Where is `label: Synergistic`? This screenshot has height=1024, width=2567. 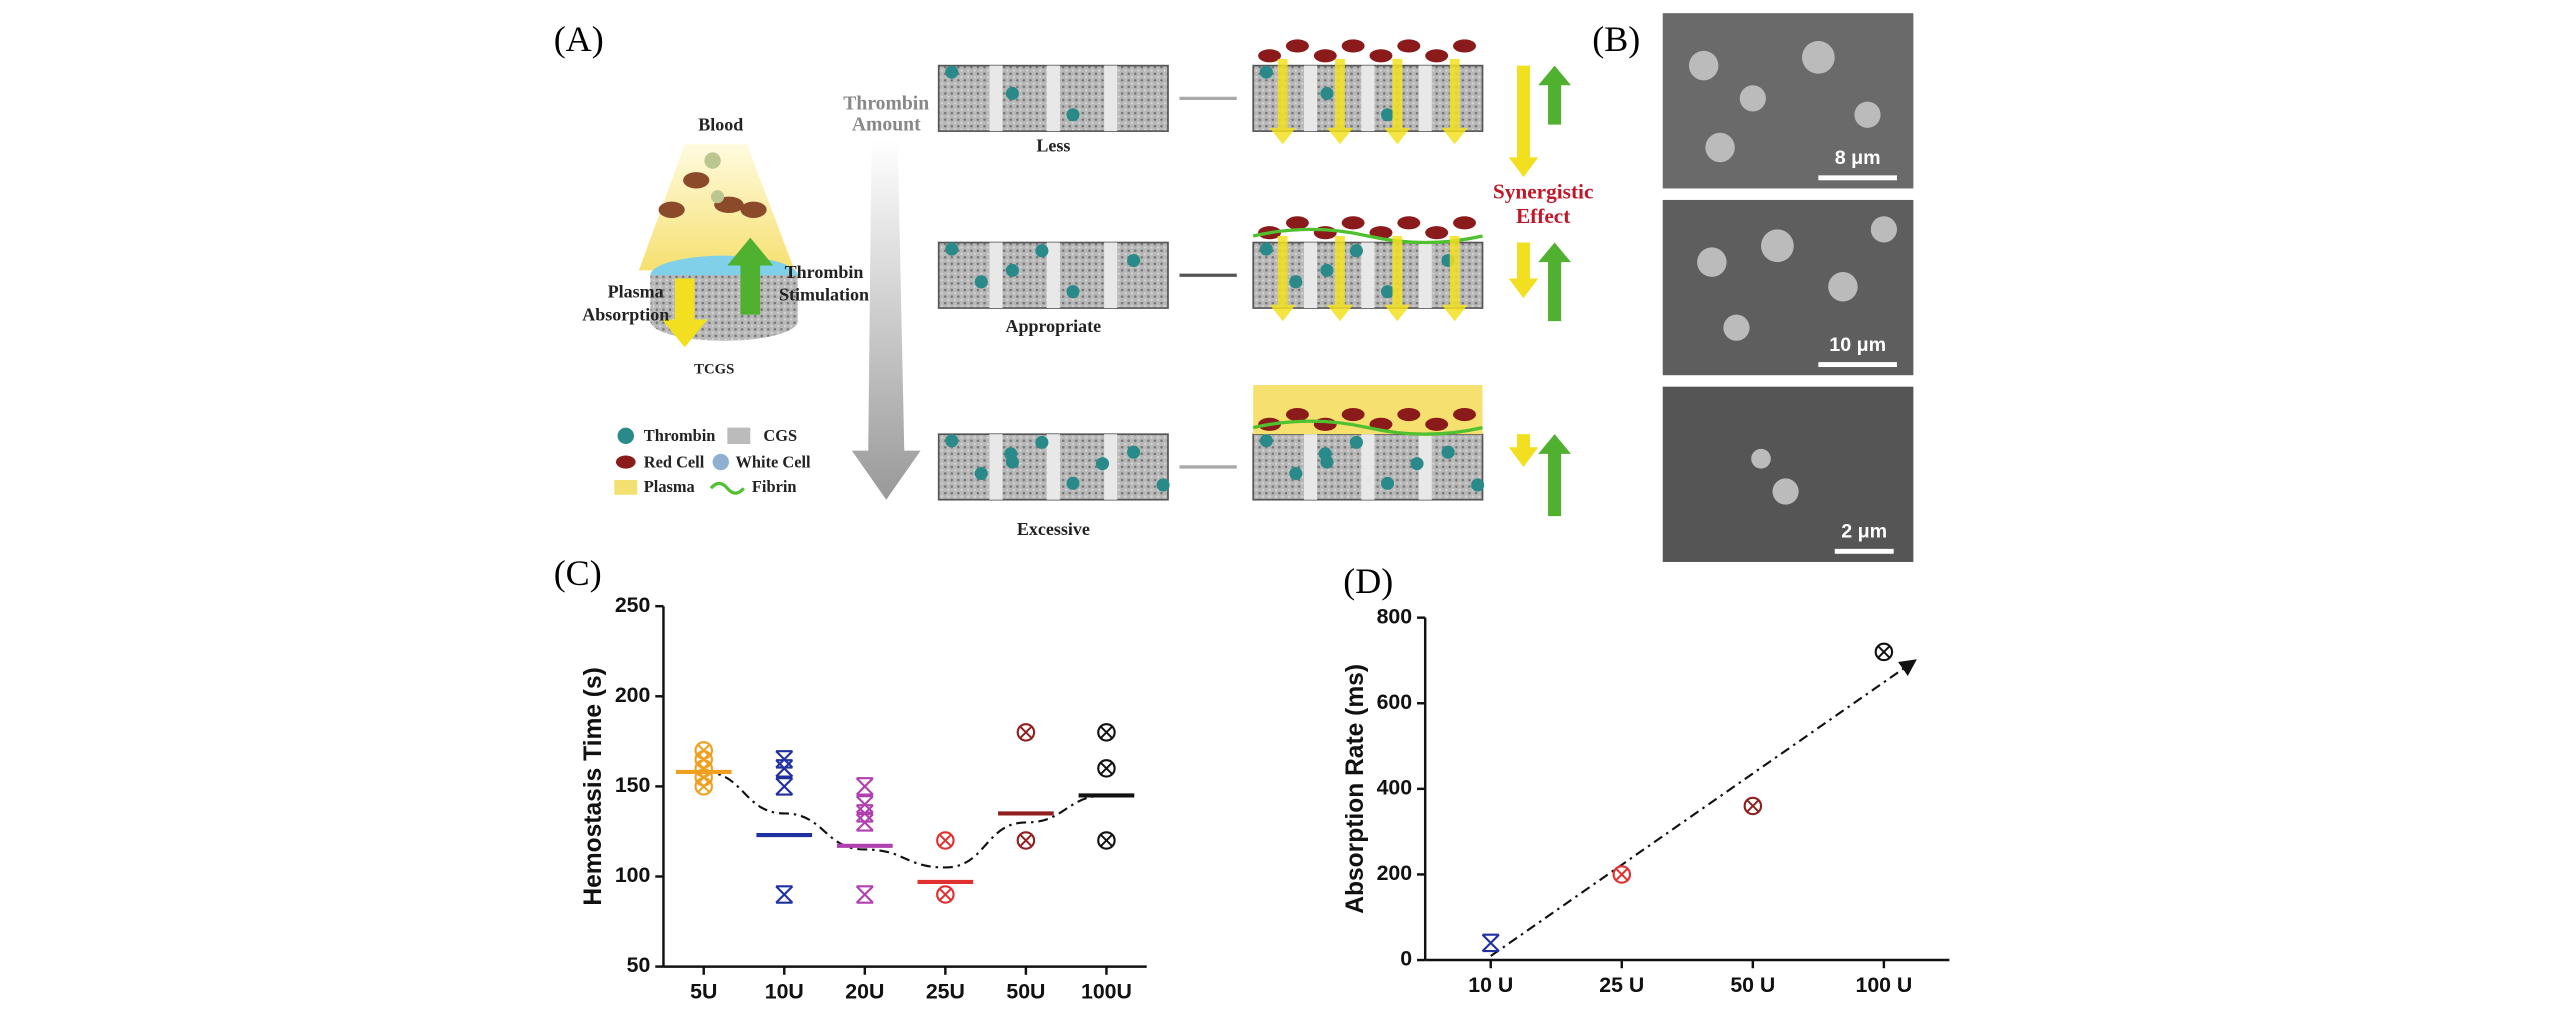 label: Synergistic is located at coordinates (1543, 191).